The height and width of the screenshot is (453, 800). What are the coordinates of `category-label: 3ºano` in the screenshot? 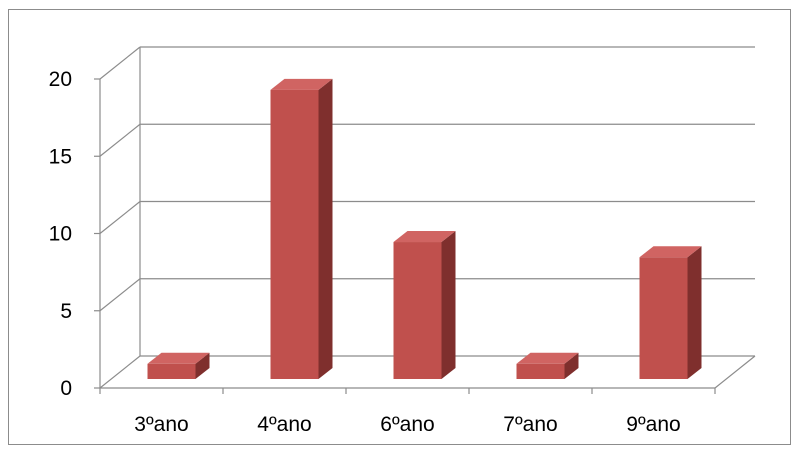 It's located at (161, 424).